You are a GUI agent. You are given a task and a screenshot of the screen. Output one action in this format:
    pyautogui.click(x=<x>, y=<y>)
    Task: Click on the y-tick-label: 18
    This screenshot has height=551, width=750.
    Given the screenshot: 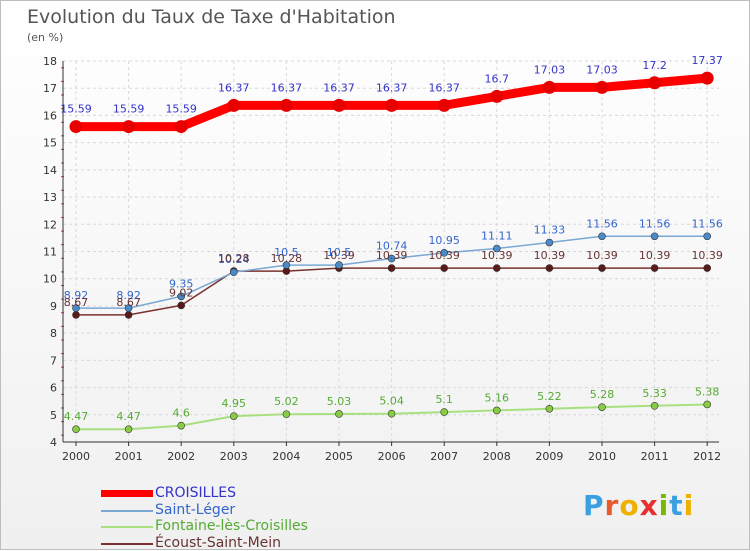 What is the action you would take?
    pyautogui.click(x=50, y=61)
    